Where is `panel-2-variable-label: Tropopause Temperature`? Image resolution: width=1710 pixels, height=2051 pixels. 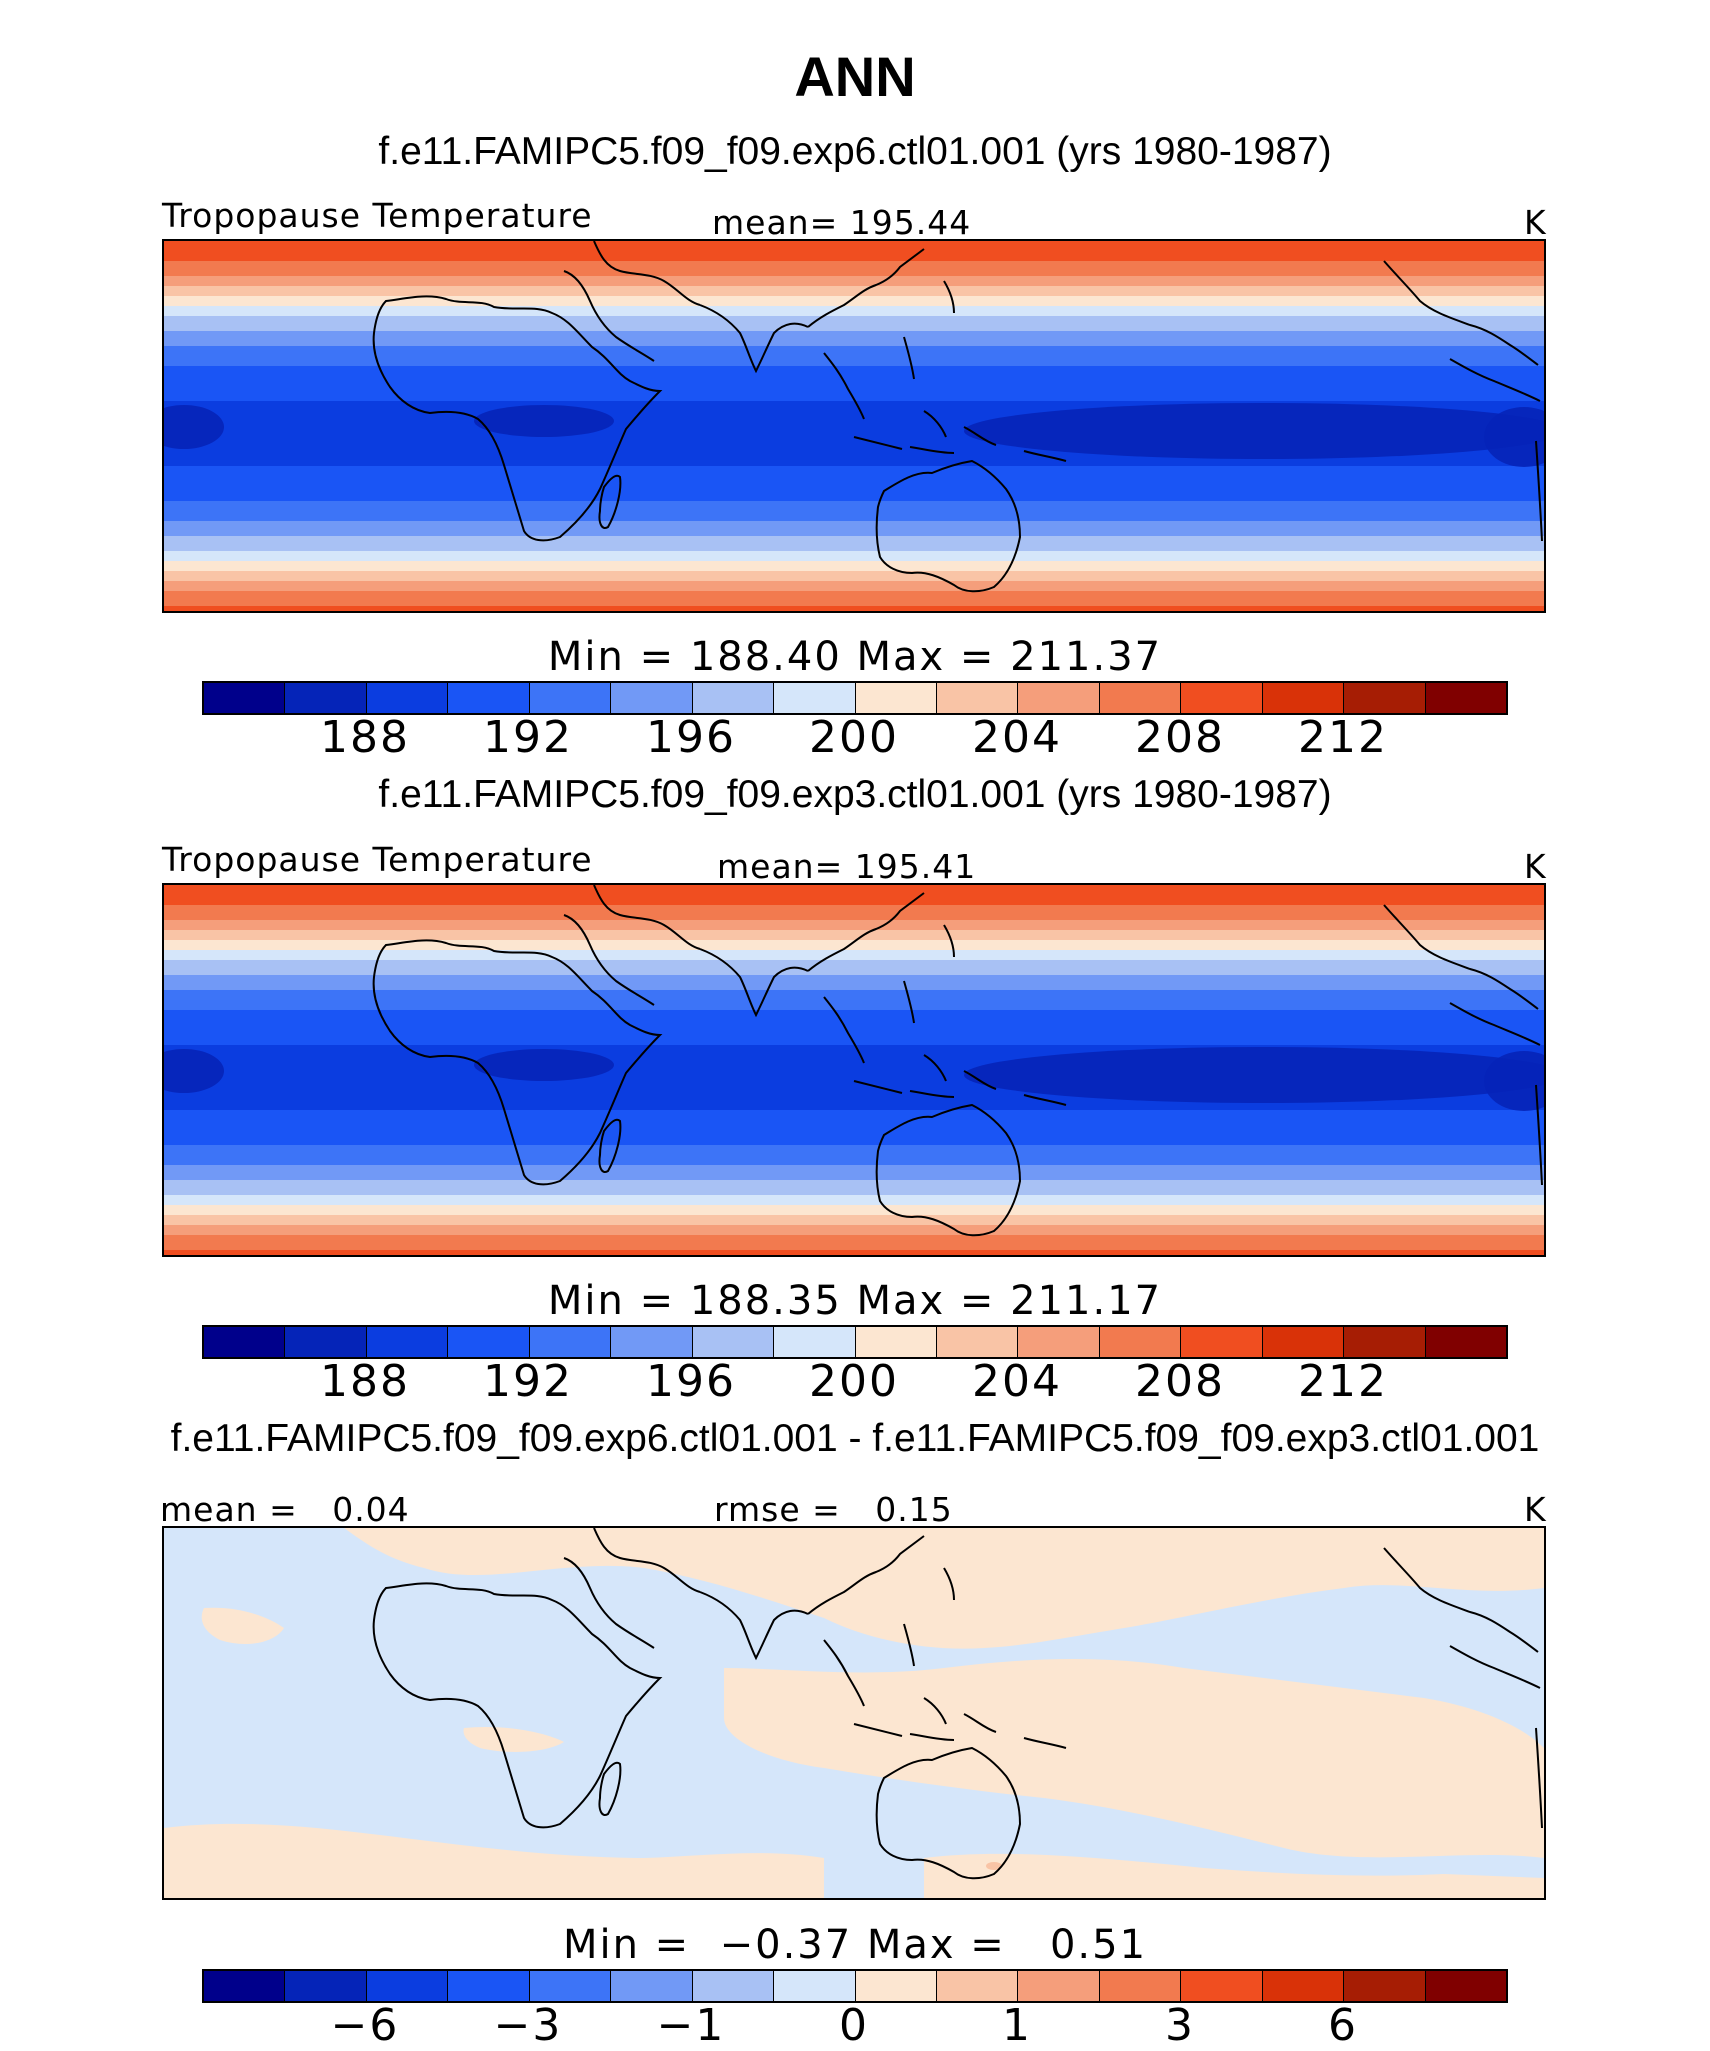 panel-2-variable-label: Tropopause Temperature is located at coordinates (377, 859).